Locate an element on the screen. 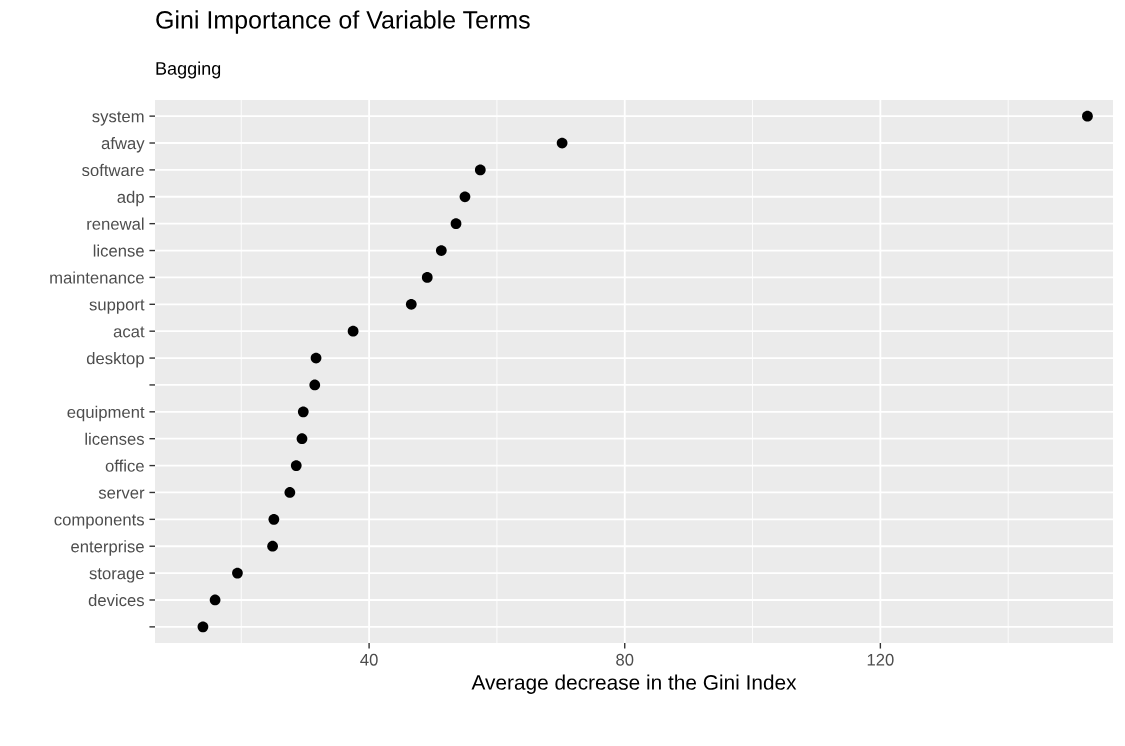 The width and height of the screenshot is (1125, 746). x-tick-label: 80 is located at coordinates (625, 659).